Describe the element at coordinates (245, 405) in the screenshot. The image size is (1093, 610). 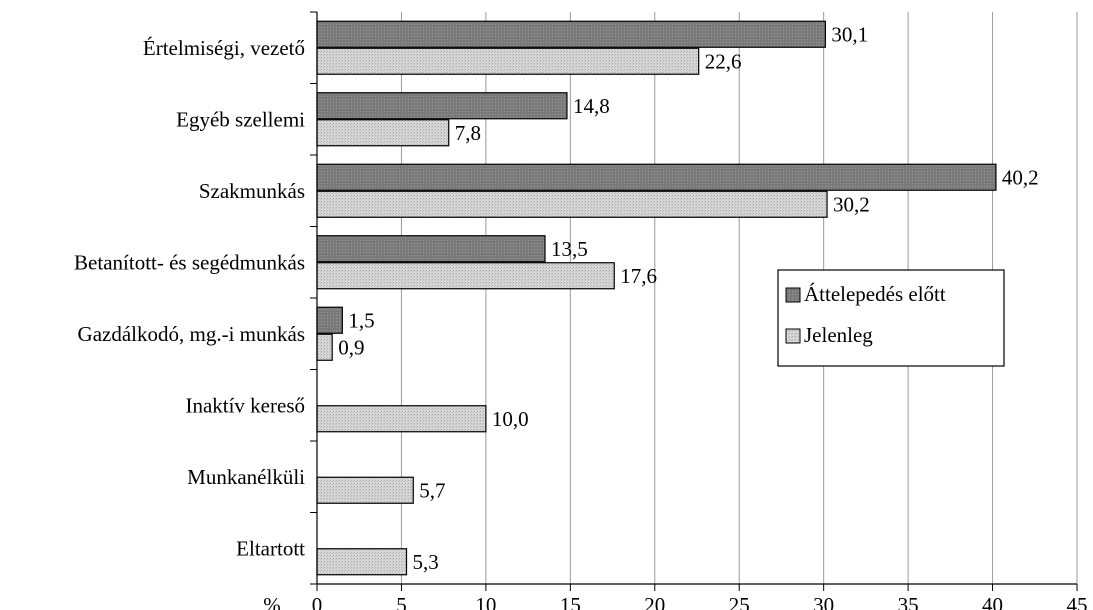
I see `category-label: Inaktív kereső` at that location.